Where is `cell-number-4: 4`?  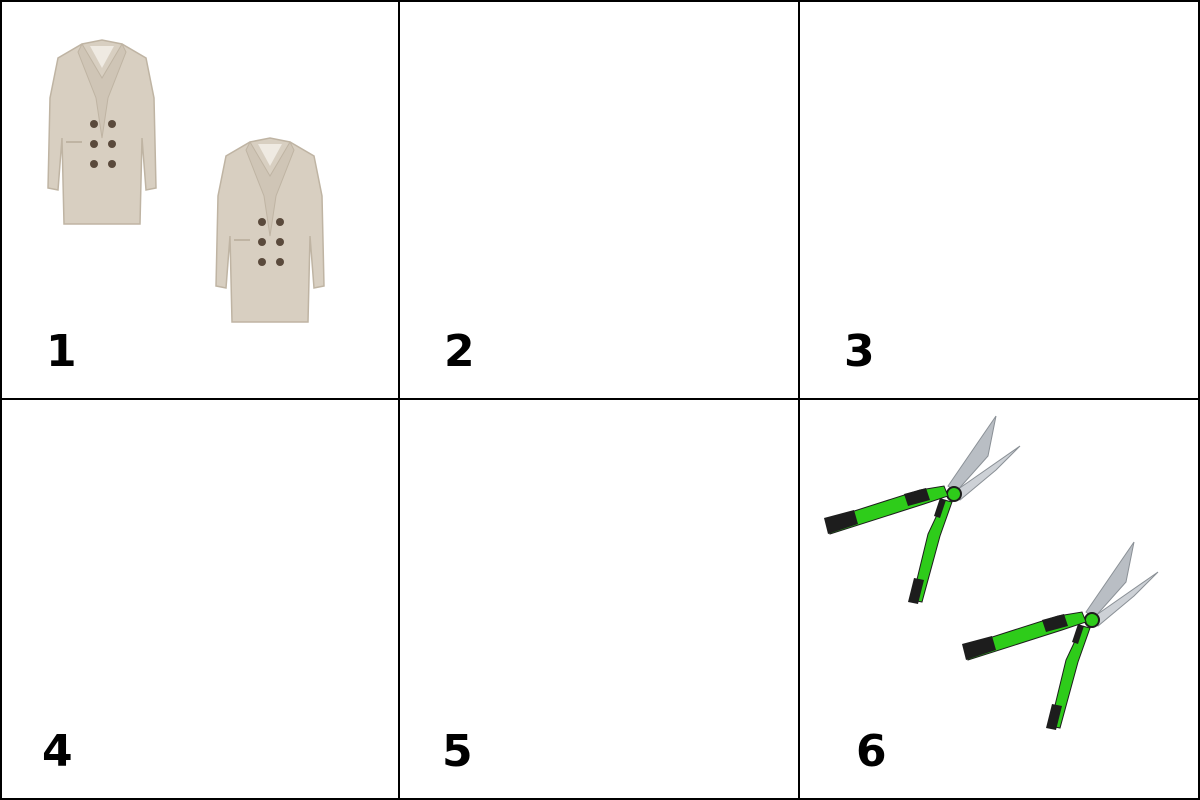
cell-number-4: 4 is located at coordinates (57, 751).